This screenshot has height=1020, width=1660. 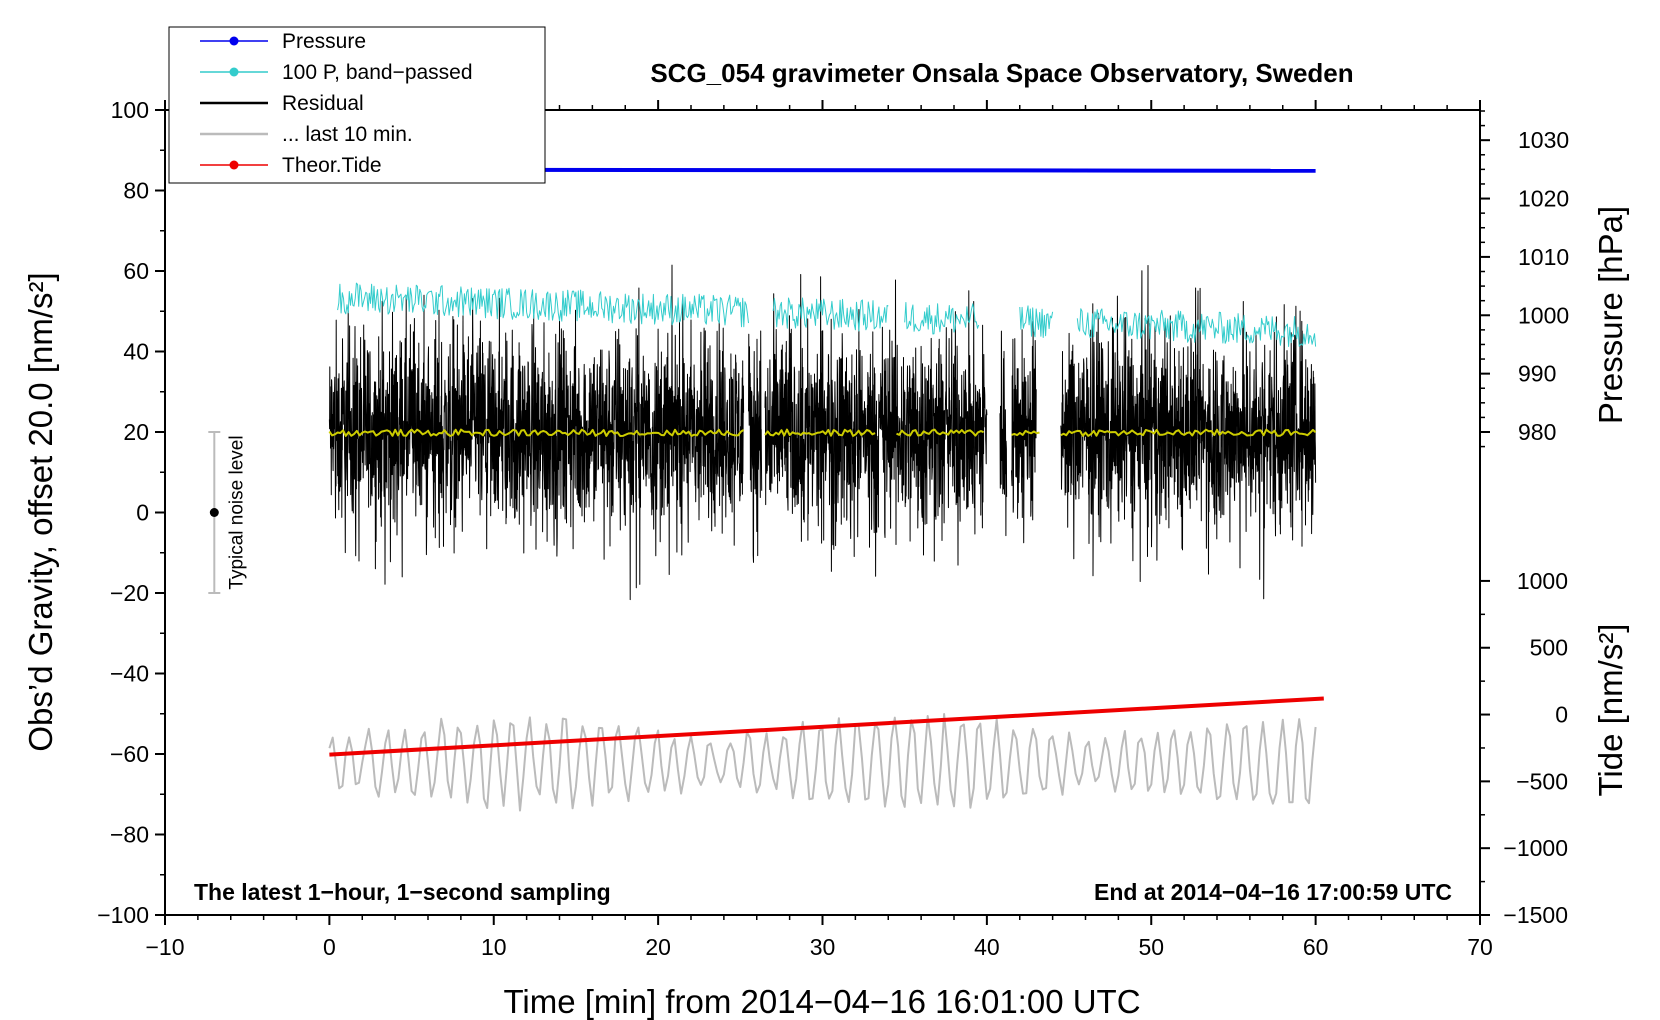 What do you see at coordinates (1537, 374) in the screenshot?
I see `pressure-tick-label: 990` at bounding box center [1537, 374].